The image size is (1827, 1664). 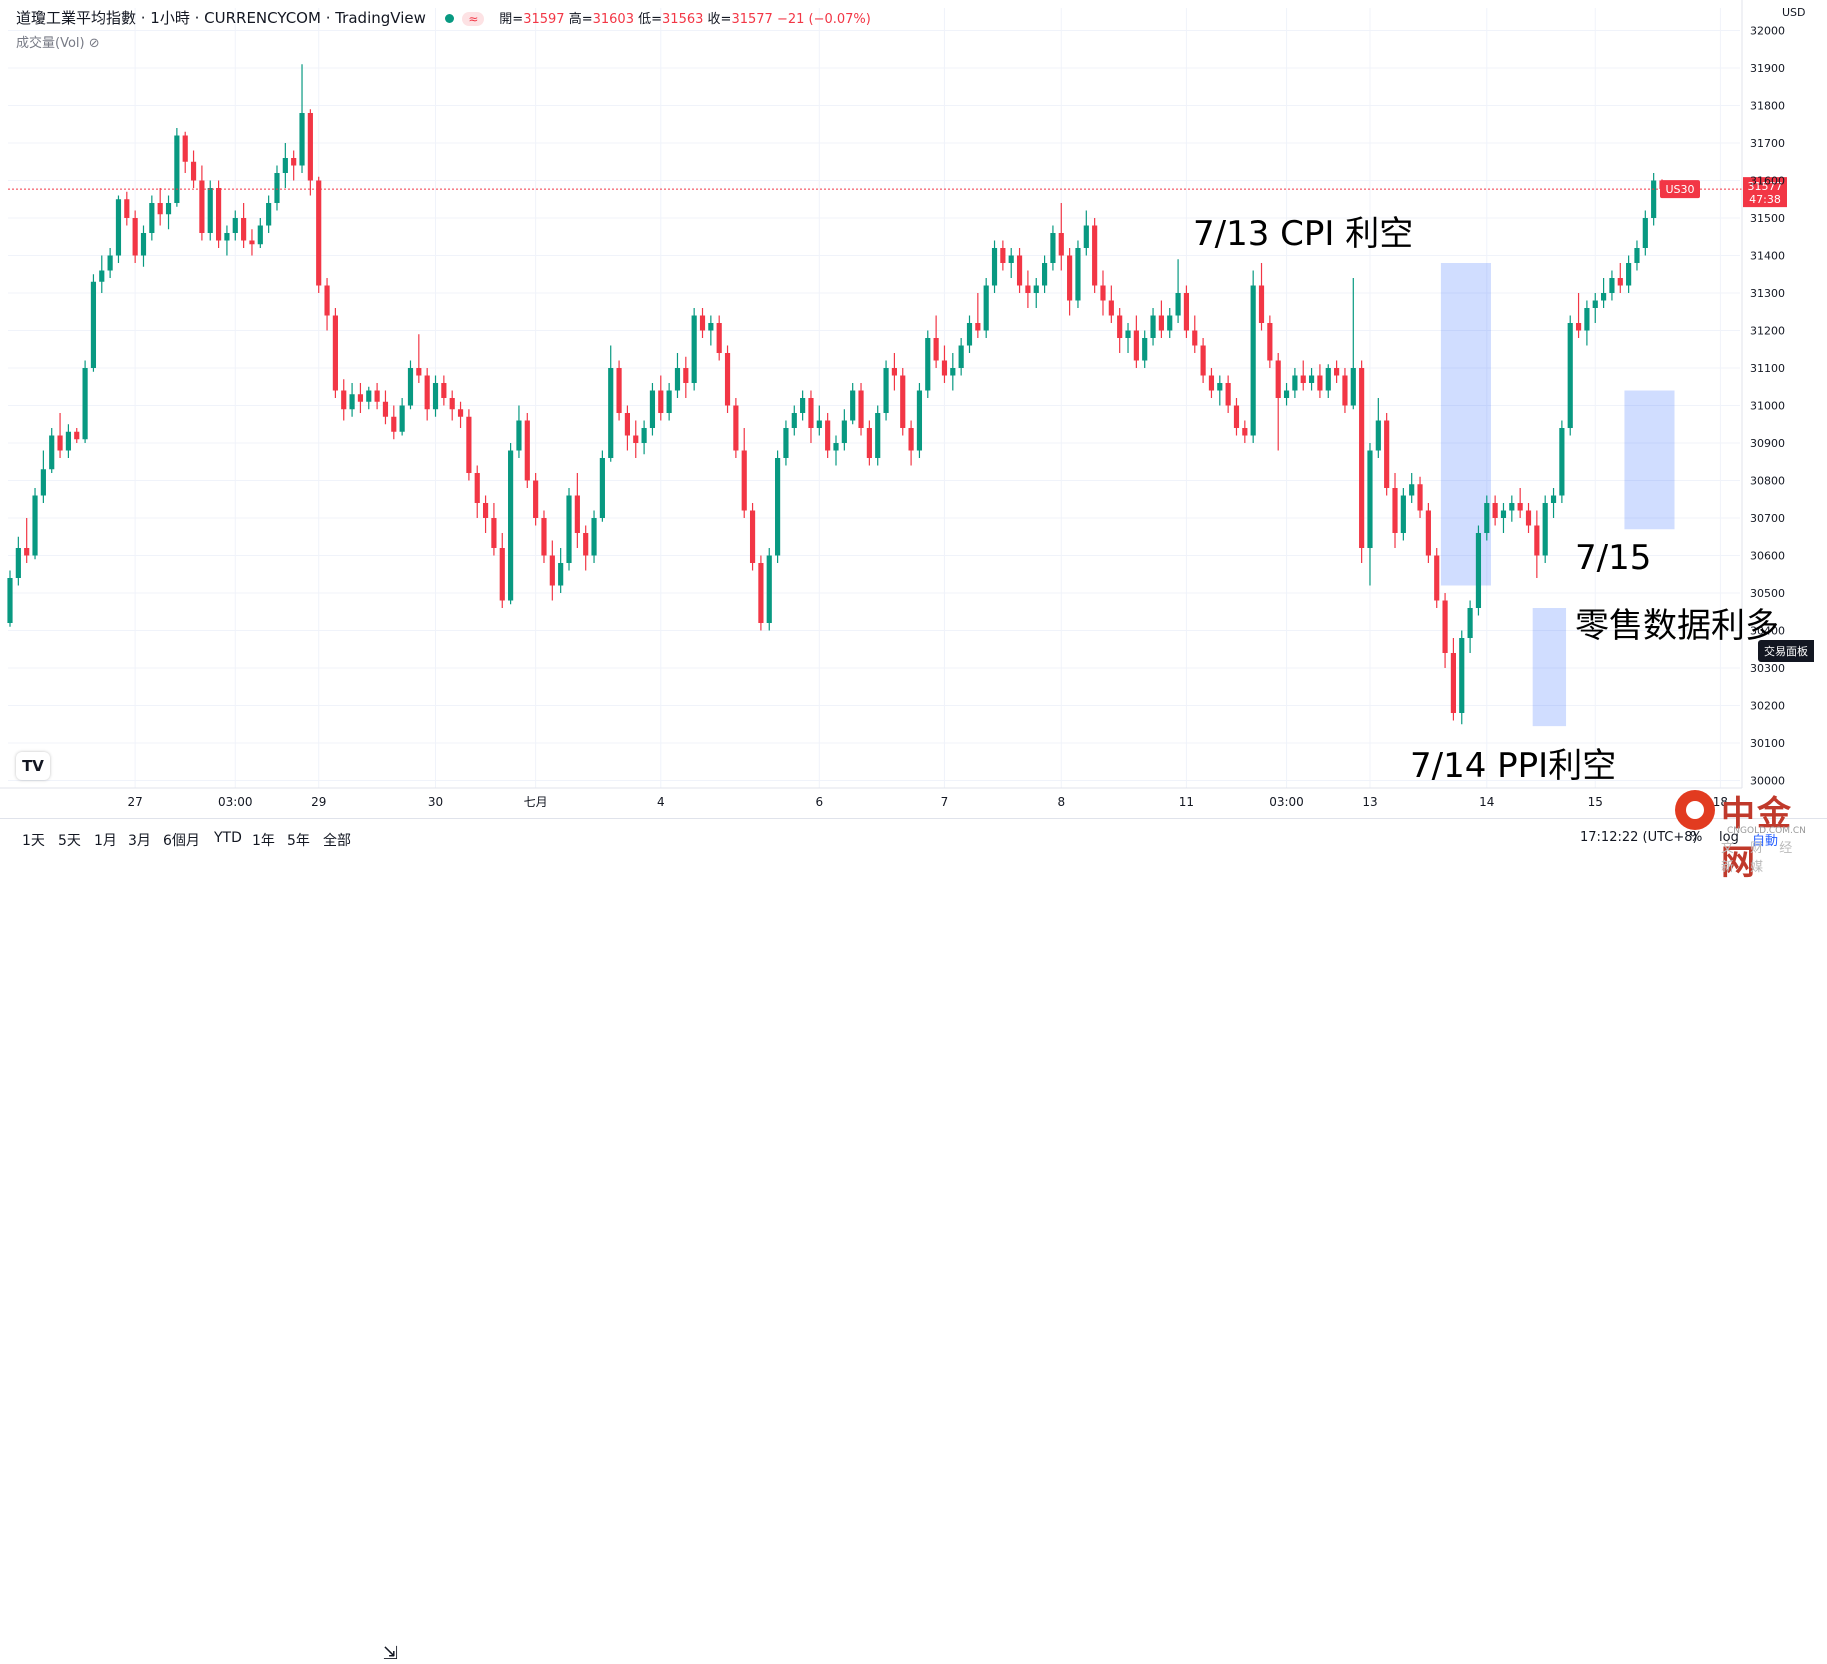 What do you see at coordinates (139, 841) in the screenshot?
I see `range-3m: 3月` at bounding box center [139, 841].